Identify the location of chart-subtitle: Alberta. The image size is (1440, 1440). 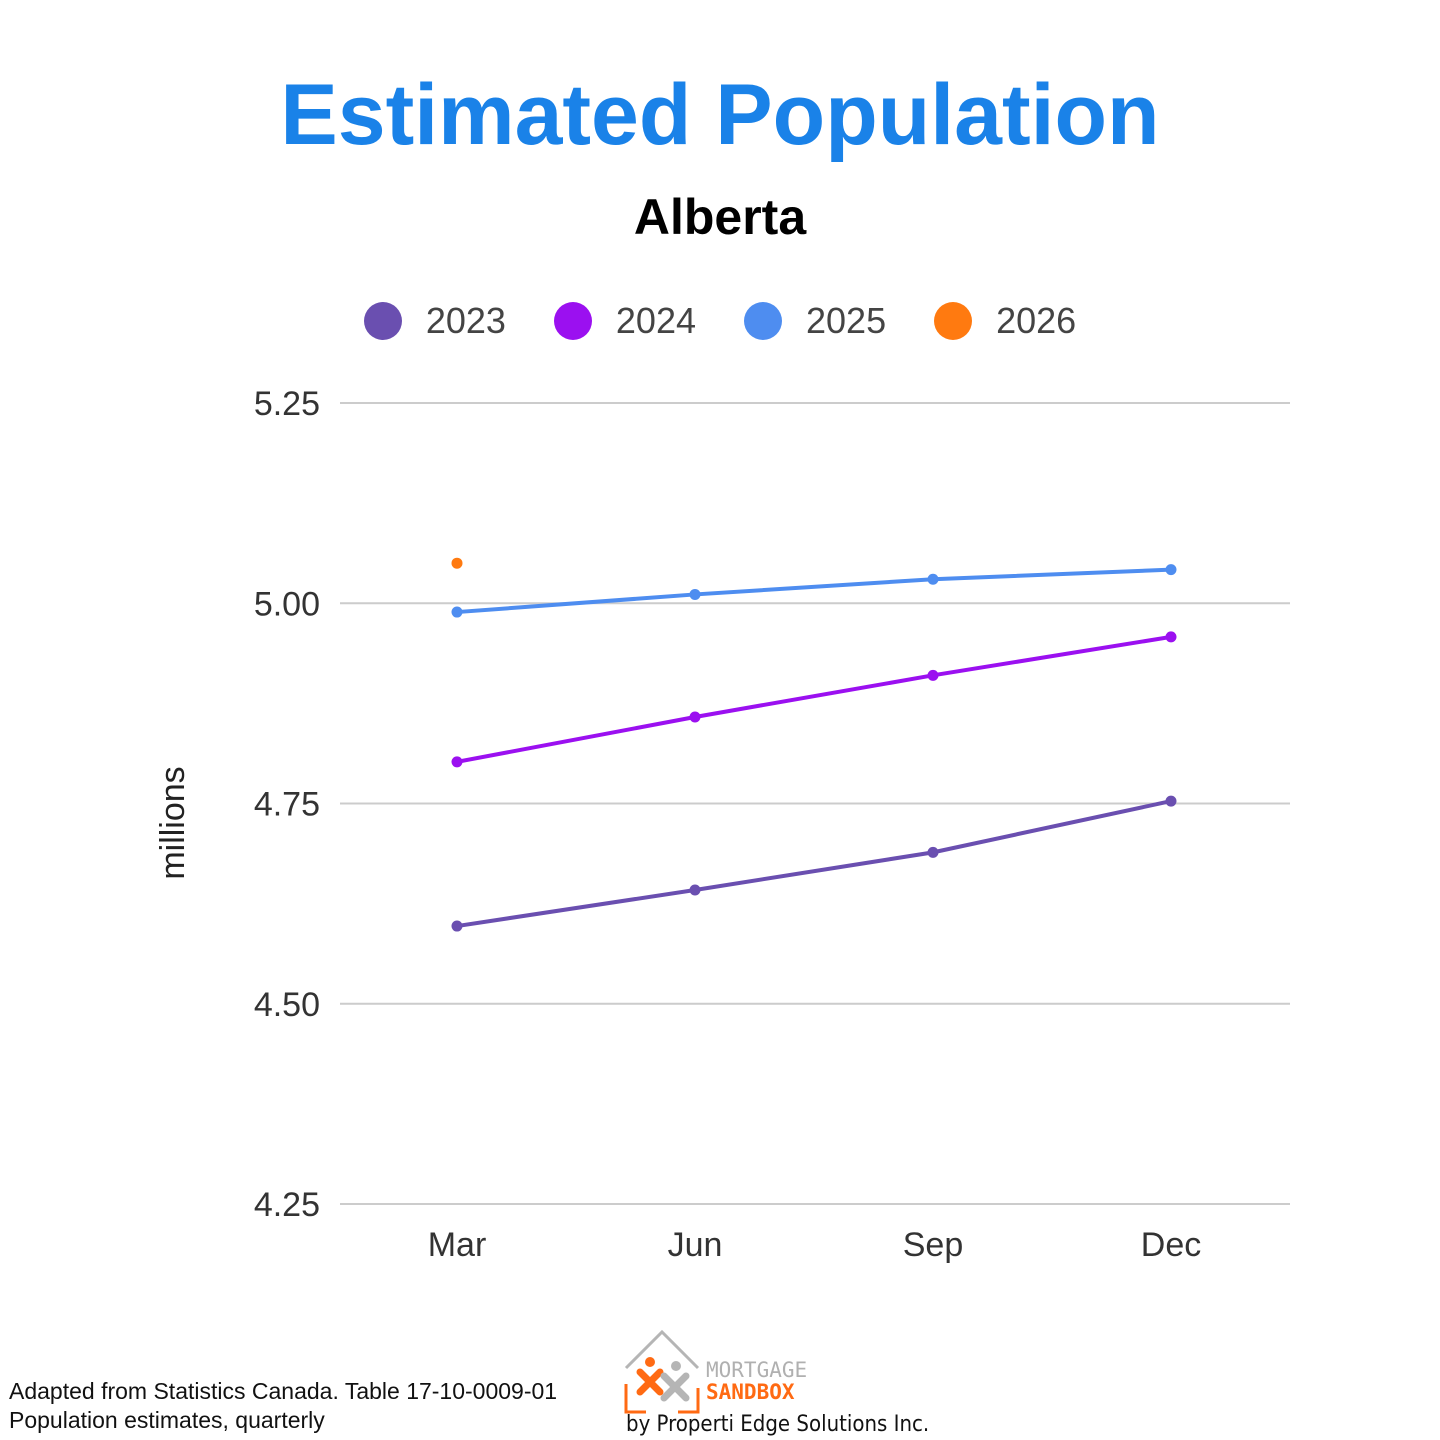
(720, 217).